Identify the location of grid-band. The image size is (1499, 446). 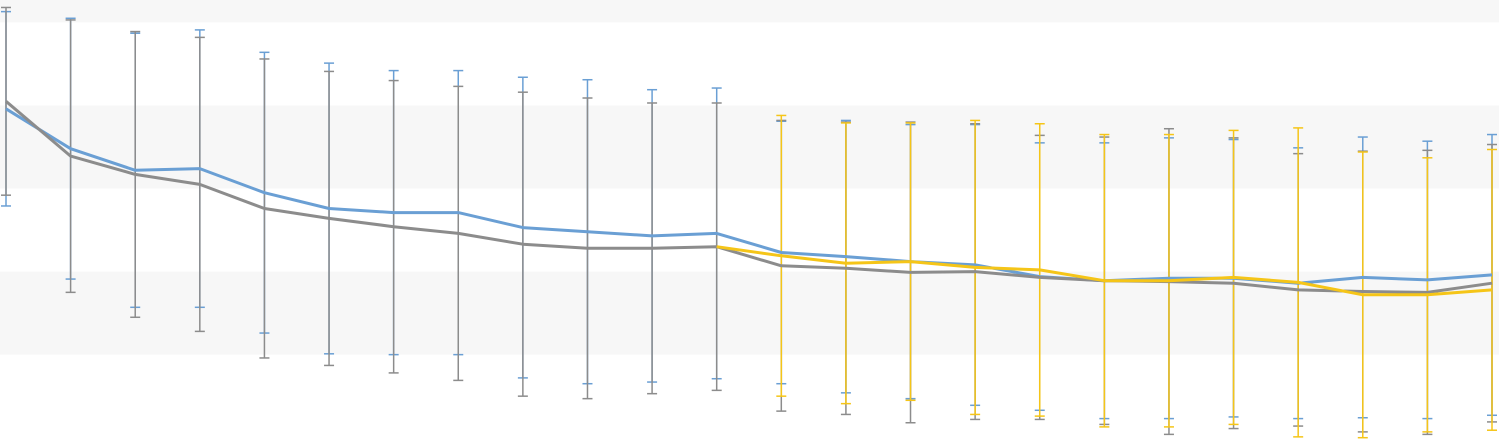
(749, 11).